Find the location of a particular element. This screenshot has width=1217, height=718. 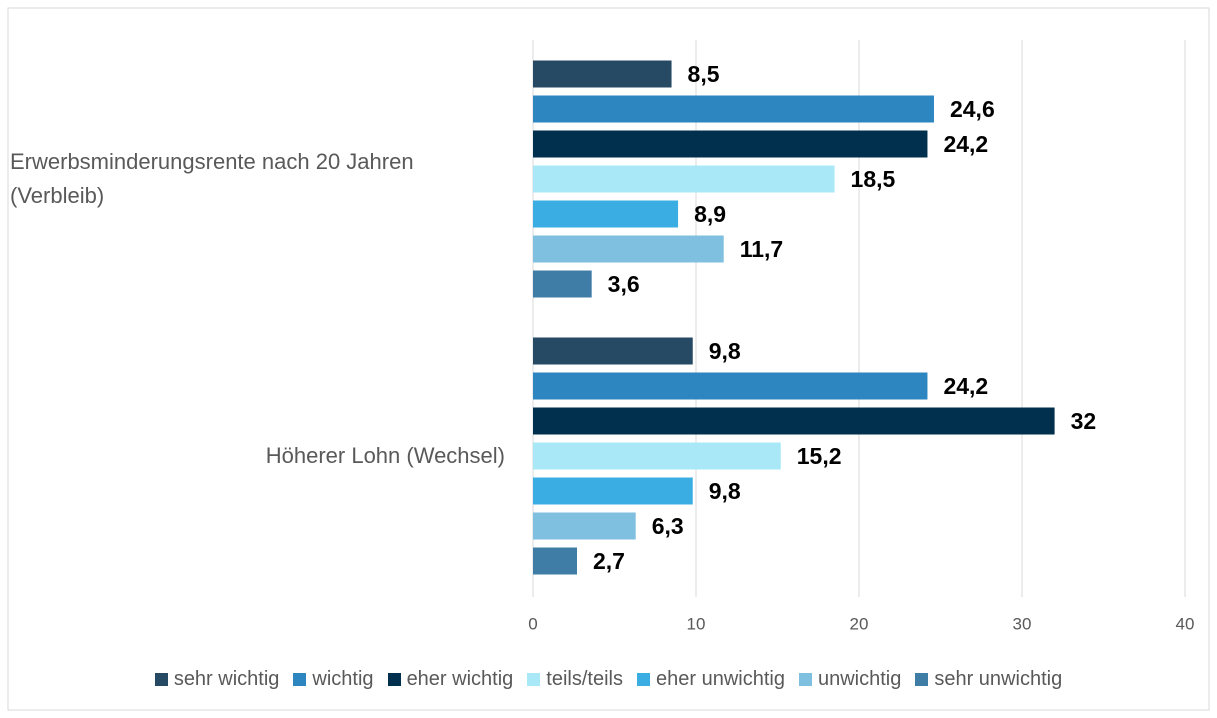

value-label: 32 is located at coordinates (1084, 421).